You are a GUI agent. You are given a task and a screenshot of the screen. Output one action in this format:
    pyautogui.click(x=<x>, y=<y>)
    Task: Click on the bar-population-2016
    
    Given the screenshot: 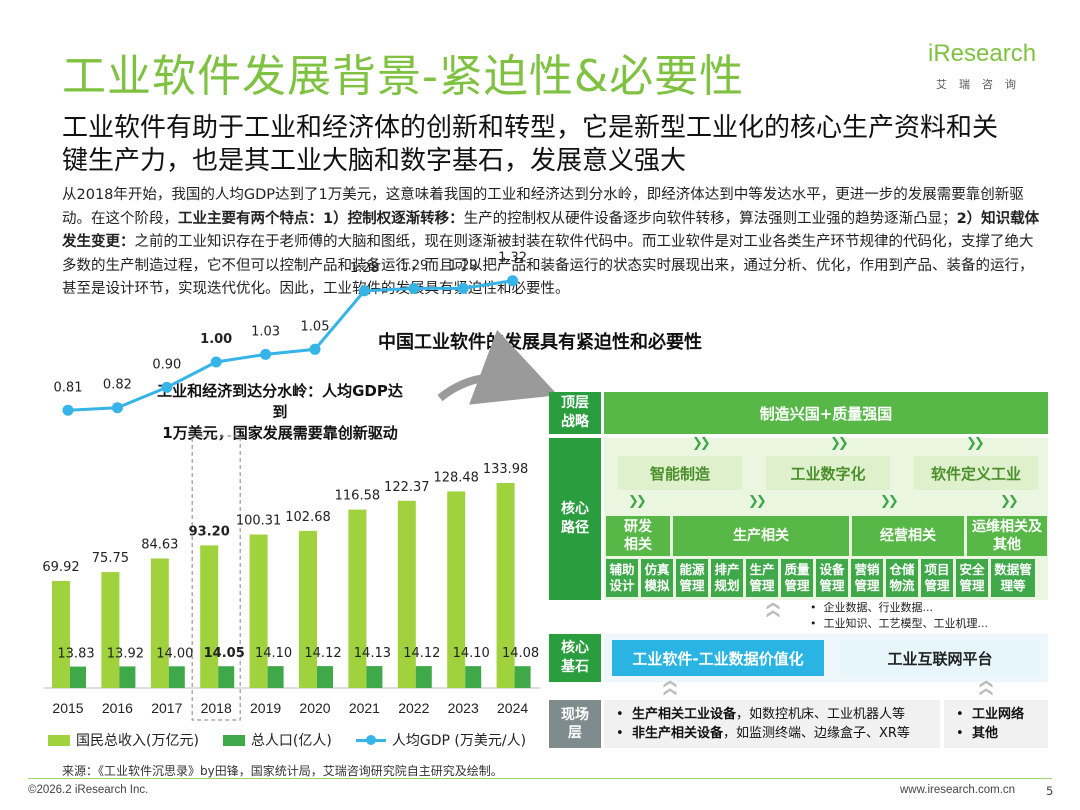 What is the action you would take?
    pyautogui.click(x=127, y=677)
    